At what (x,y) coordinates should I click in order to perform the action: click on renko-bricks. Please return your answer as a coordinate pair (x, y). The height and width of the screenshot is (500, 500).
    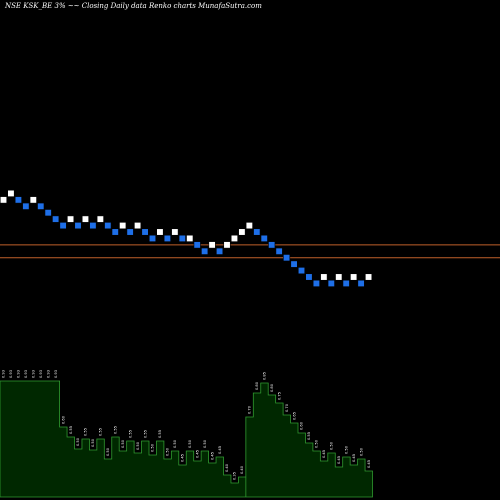
    Looking at the image, I should click on (186, 238).